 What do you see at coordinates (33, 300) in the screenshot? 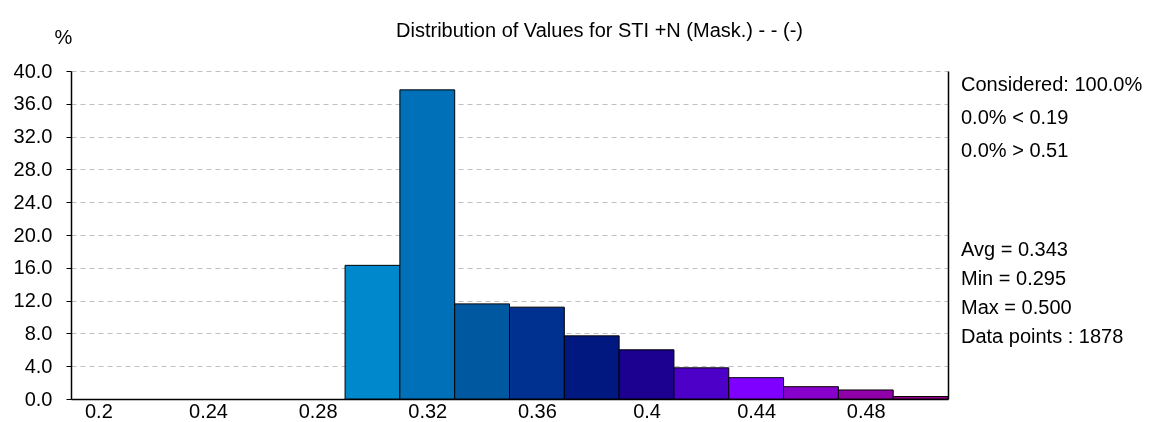
I see `y-tick-label: 12.0` at bounding box center [33, 300].